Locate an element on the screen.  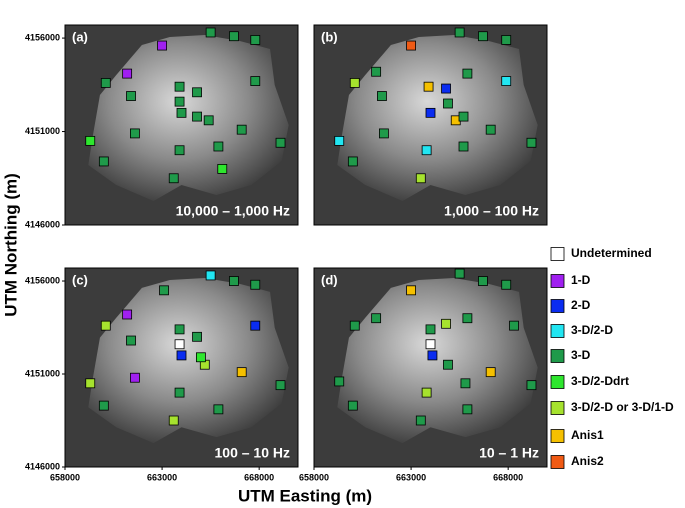
legend-label: Undetermined is located at coordinates (611, 253).